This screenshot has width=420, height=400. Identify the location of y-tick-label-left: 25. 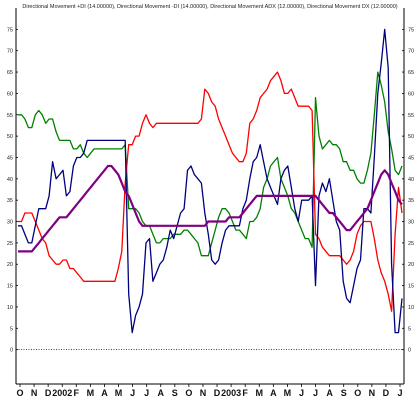
(10, 244).